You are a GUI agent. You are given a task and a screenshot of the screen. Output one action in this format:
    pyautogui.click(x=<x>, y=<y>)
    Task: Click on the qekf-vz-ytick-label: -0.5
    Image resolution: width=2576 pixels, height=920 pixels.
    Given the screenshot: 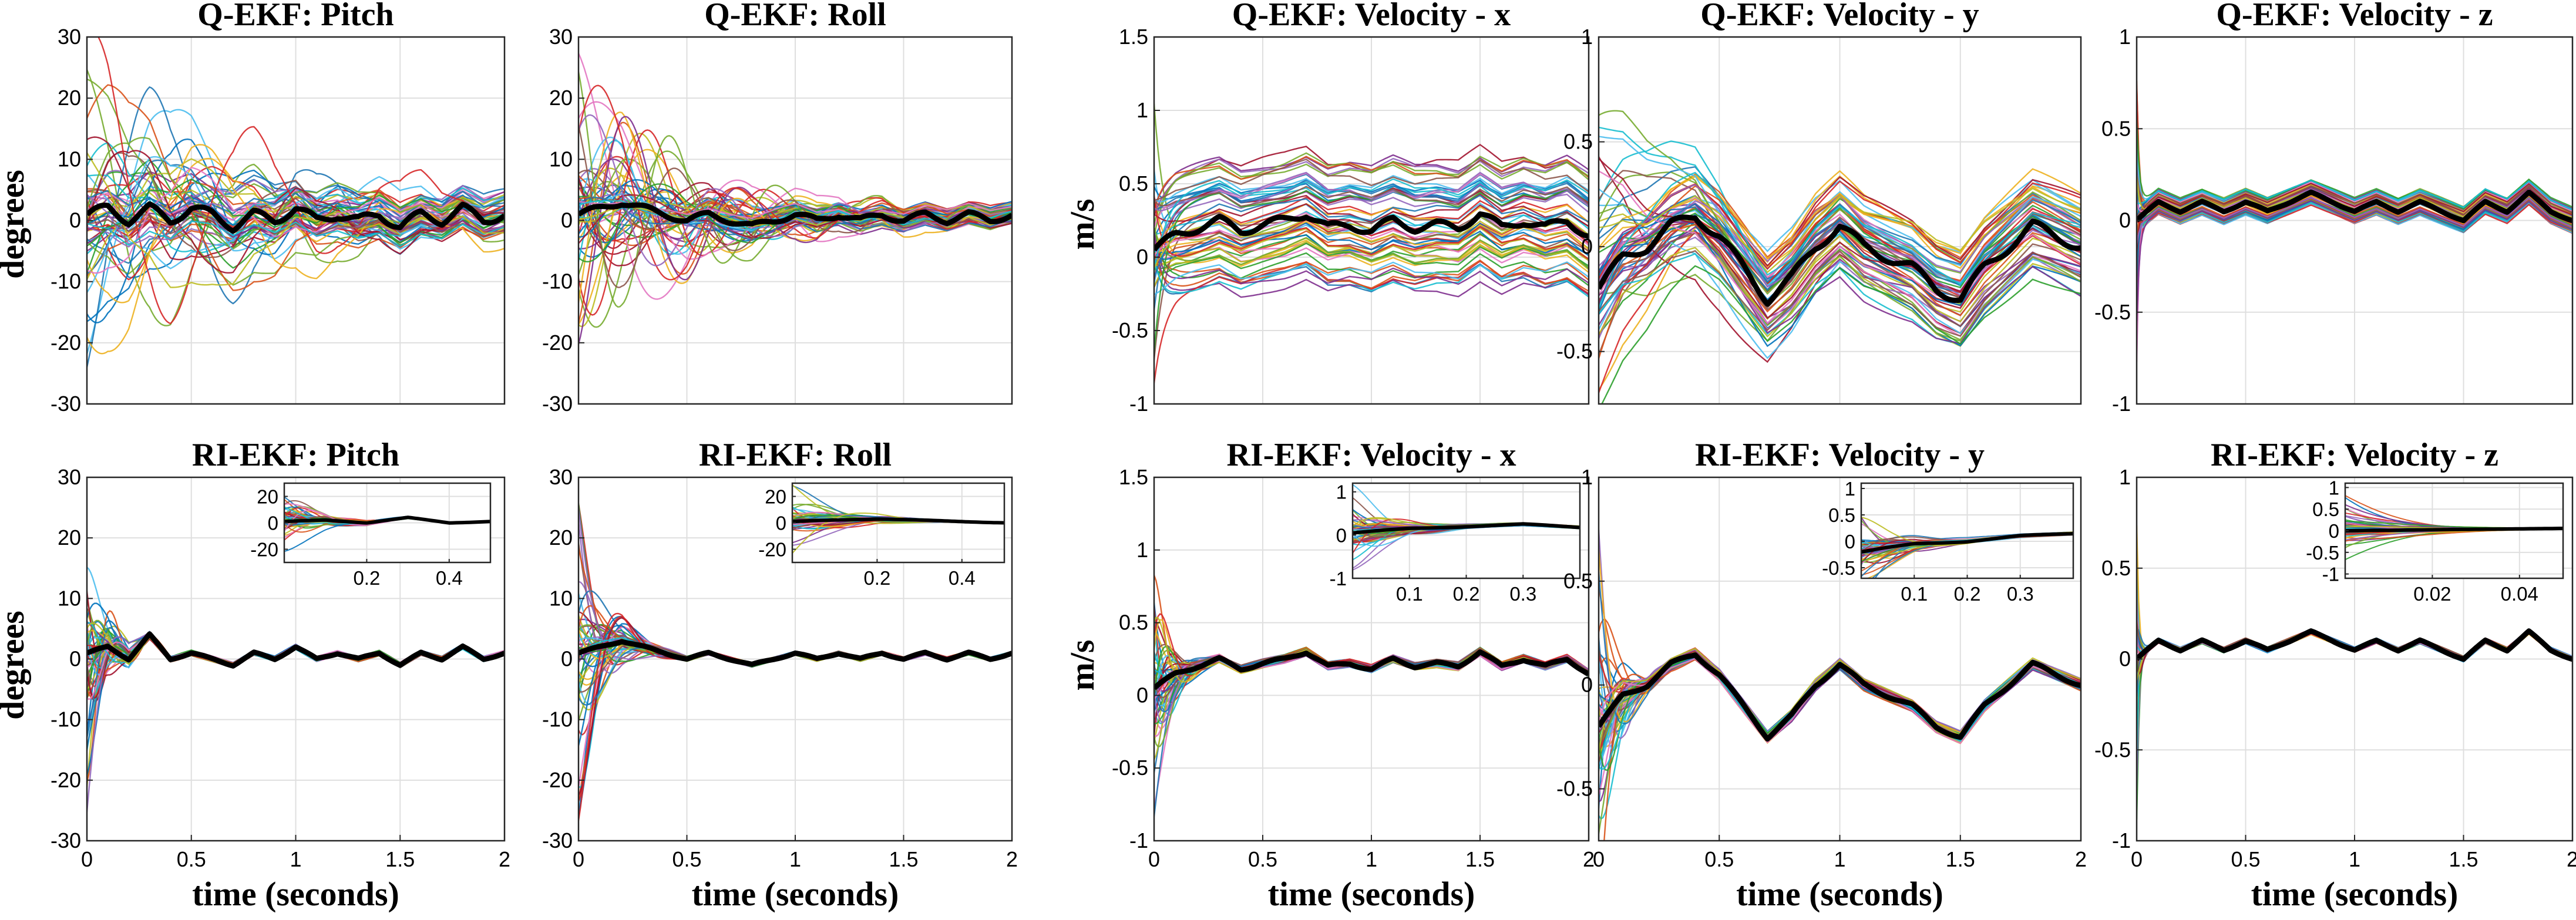 What is the action you would take?
    pyautogui.click(x=2112, y=312)
    